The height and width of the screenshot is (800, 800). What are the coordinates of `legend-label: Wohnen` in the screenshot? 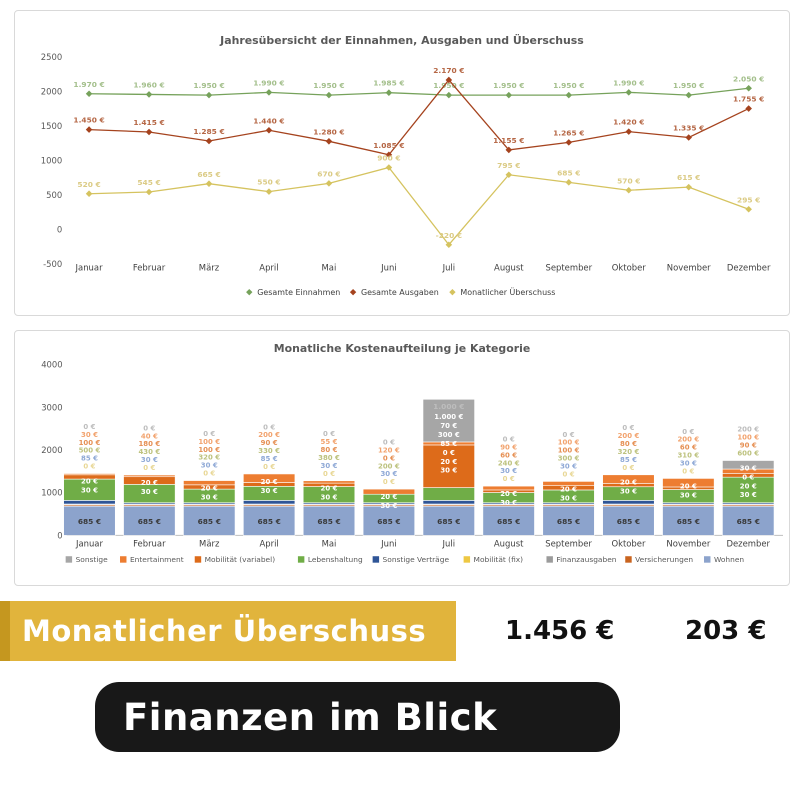 It's located at (729, 559).